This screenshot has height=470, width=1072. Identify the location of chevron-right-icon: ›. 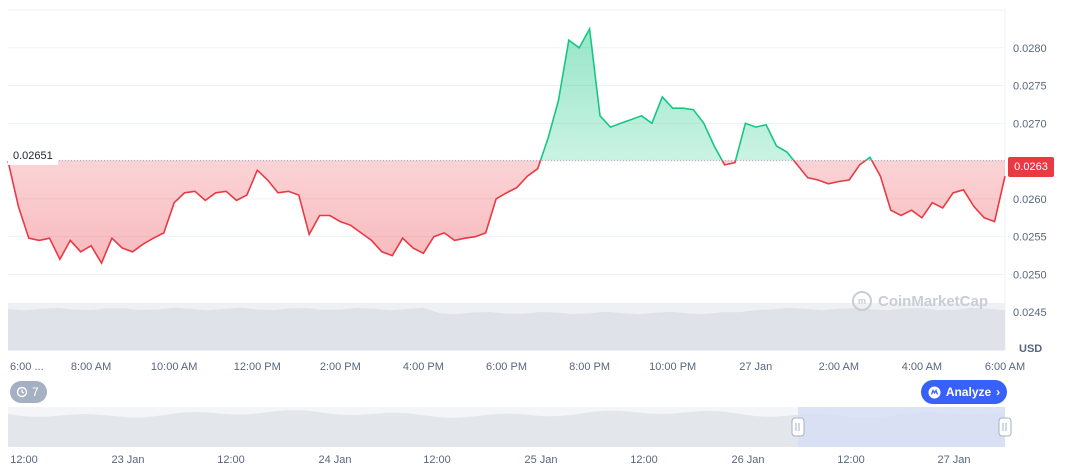
(998, 392).